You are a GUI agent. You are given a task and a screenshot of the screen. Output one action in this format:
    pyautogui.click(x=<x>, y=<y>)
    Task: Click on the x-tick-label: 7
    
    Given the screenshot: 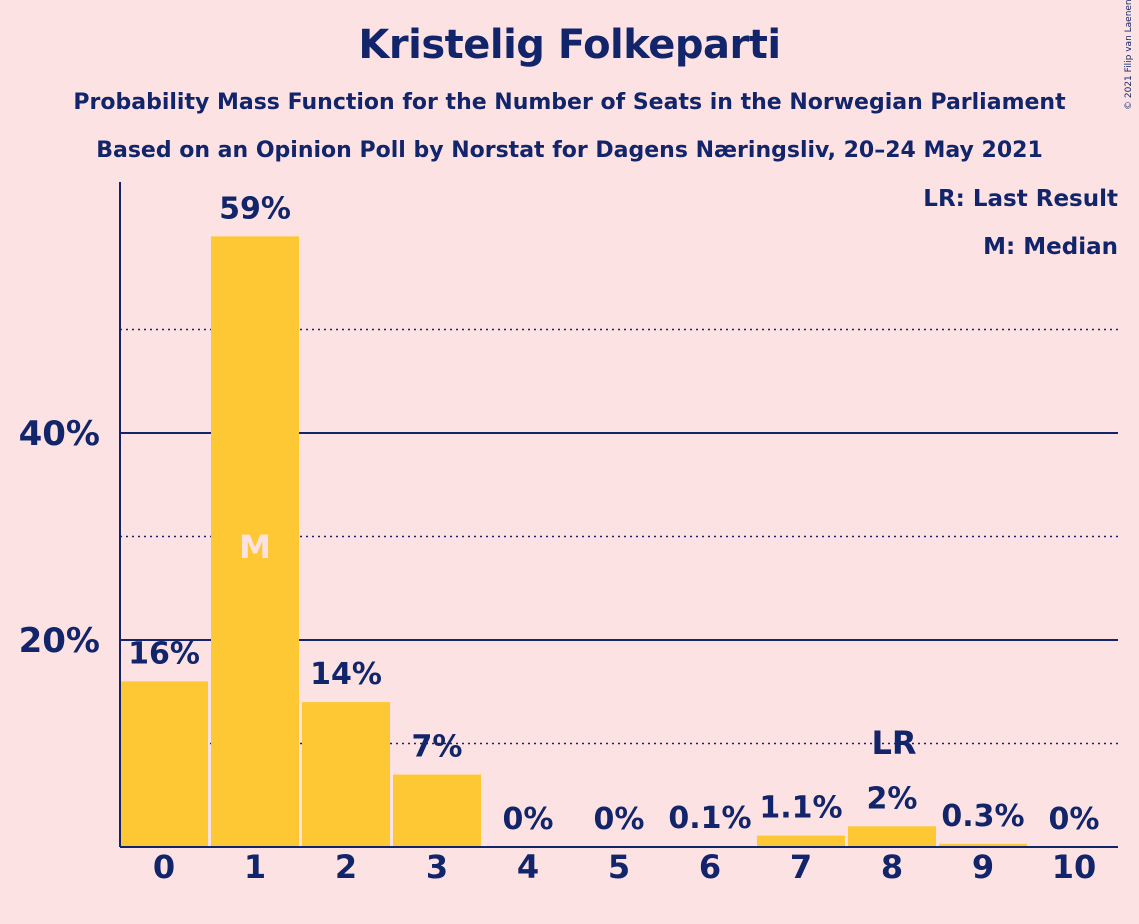 What is the action you would take?
    pyautogui.click(x=801, y=867)
    